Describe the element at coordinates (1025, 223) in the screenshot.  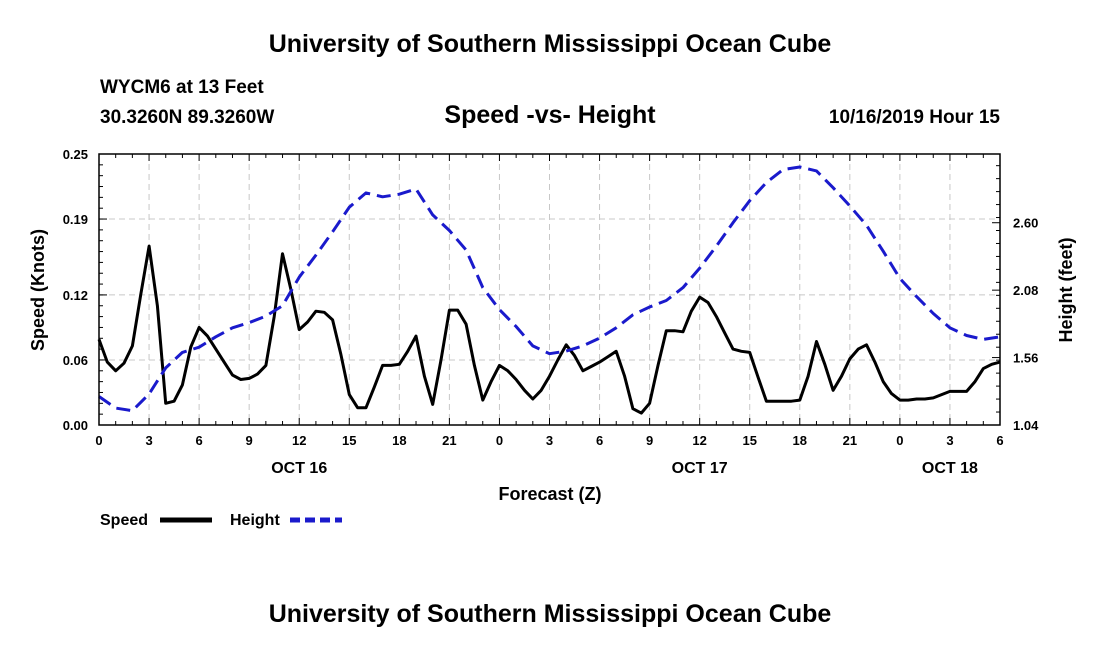
I see `y2-tick-label: 2.60` at that location.